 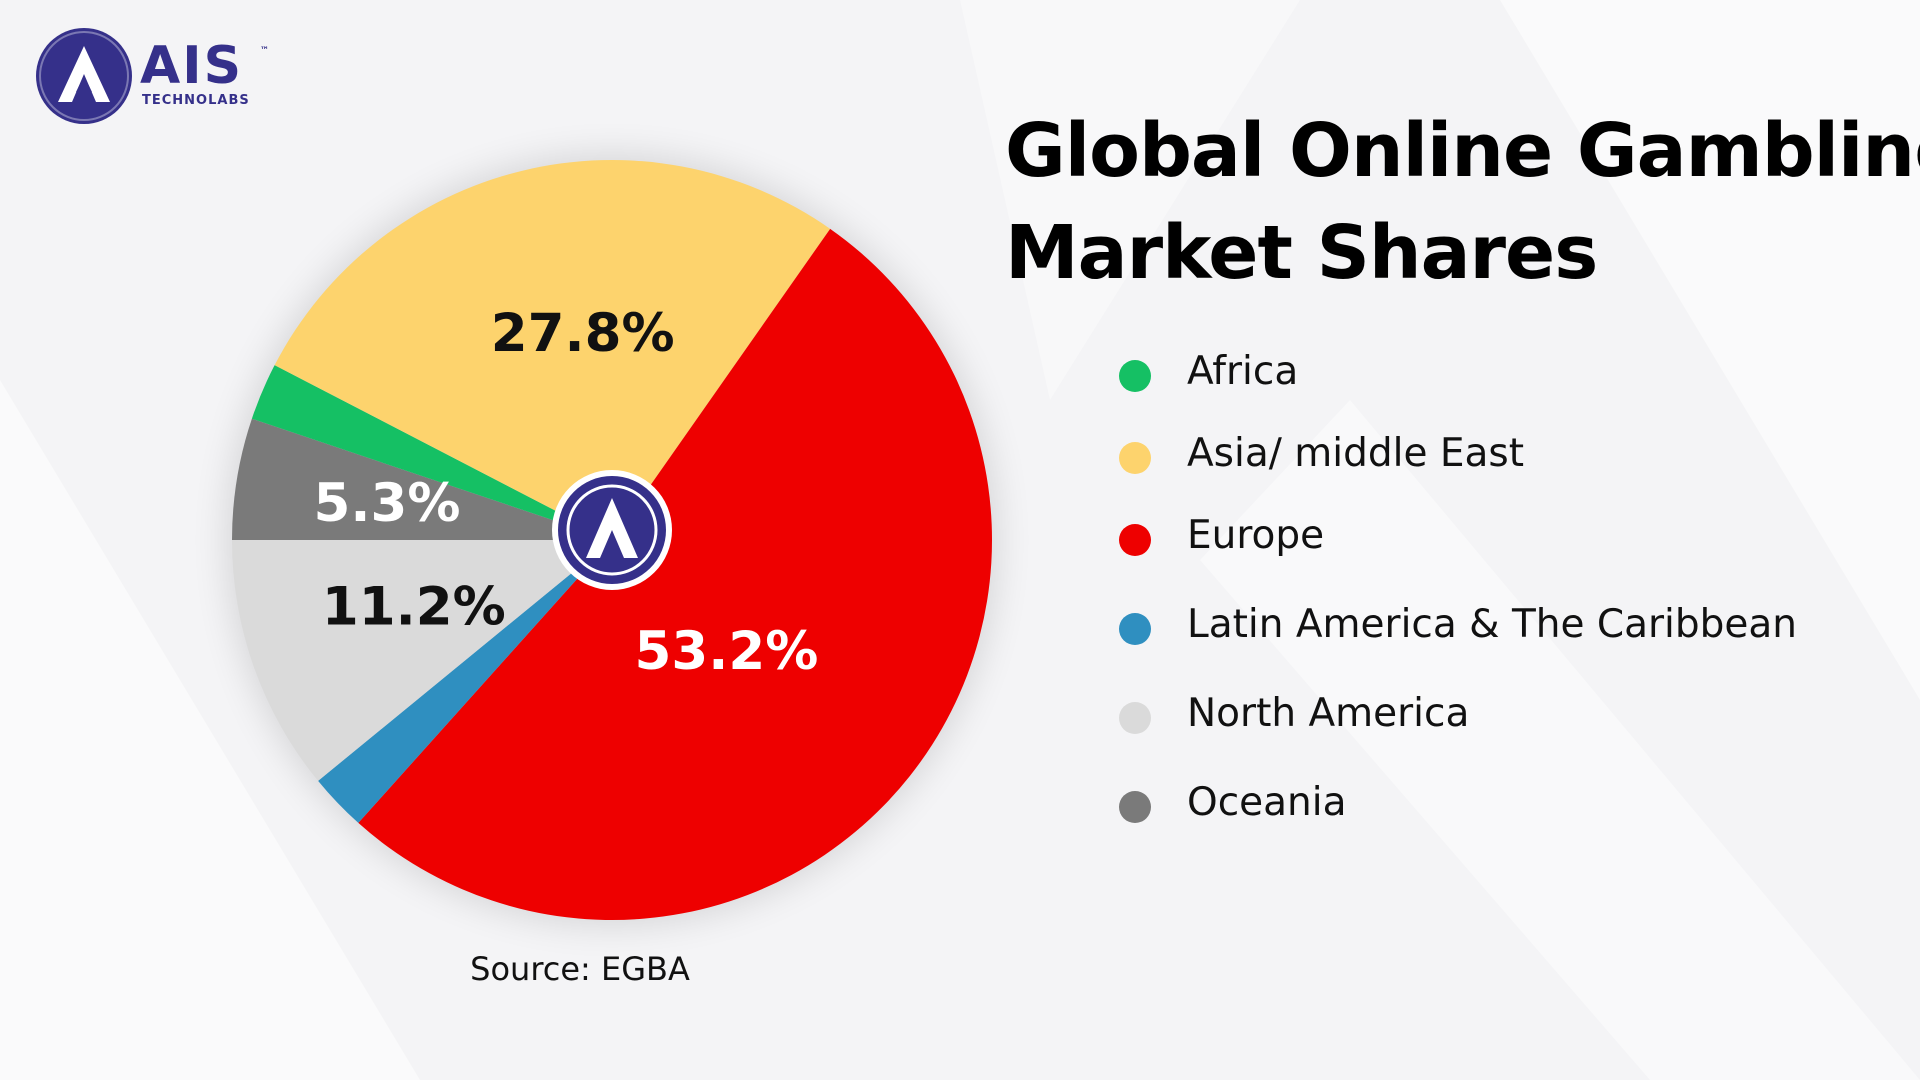 I want to click on legend-label: Asia/ middle East, so click(x=1355, y=453).